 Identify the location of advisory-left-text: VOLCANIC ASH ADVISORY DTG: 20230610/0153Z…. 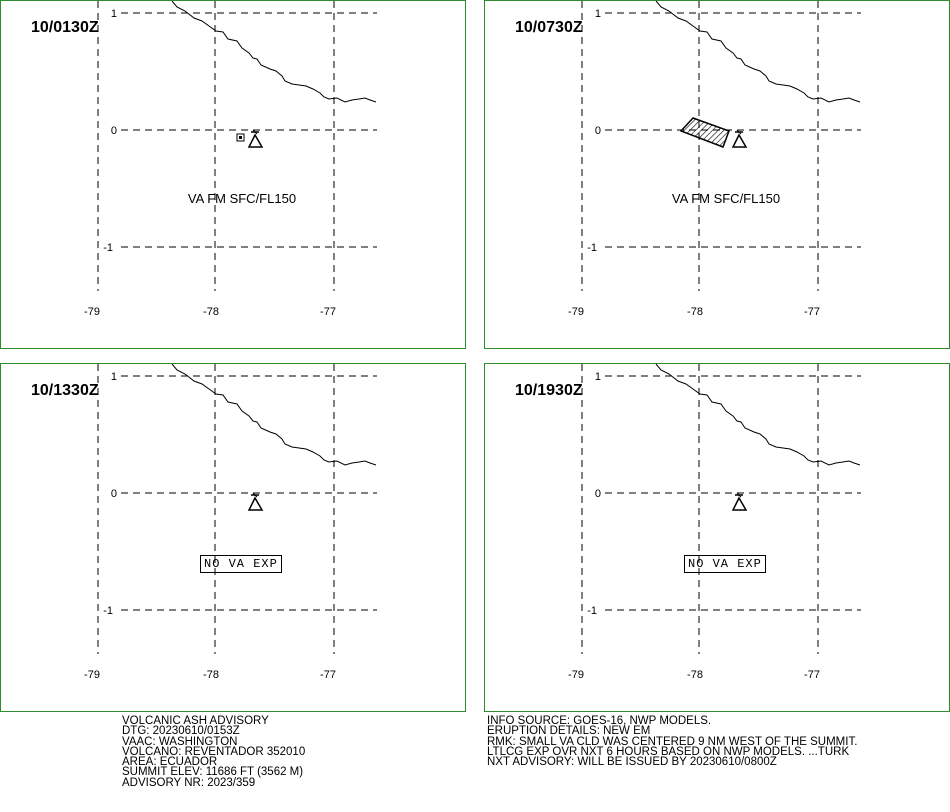
(214, 752).